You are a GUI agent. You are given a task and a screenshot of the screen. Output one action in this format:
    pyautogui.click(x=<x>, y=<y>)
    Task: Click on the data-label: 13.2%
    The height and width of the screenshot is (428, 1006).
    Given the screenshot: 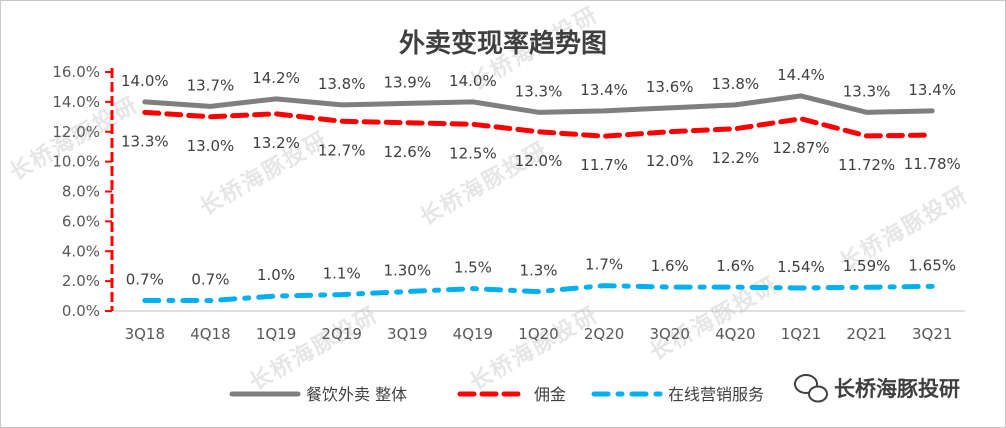 What is the action you would take?
    pyautogui.click(x=276, y=143)
    